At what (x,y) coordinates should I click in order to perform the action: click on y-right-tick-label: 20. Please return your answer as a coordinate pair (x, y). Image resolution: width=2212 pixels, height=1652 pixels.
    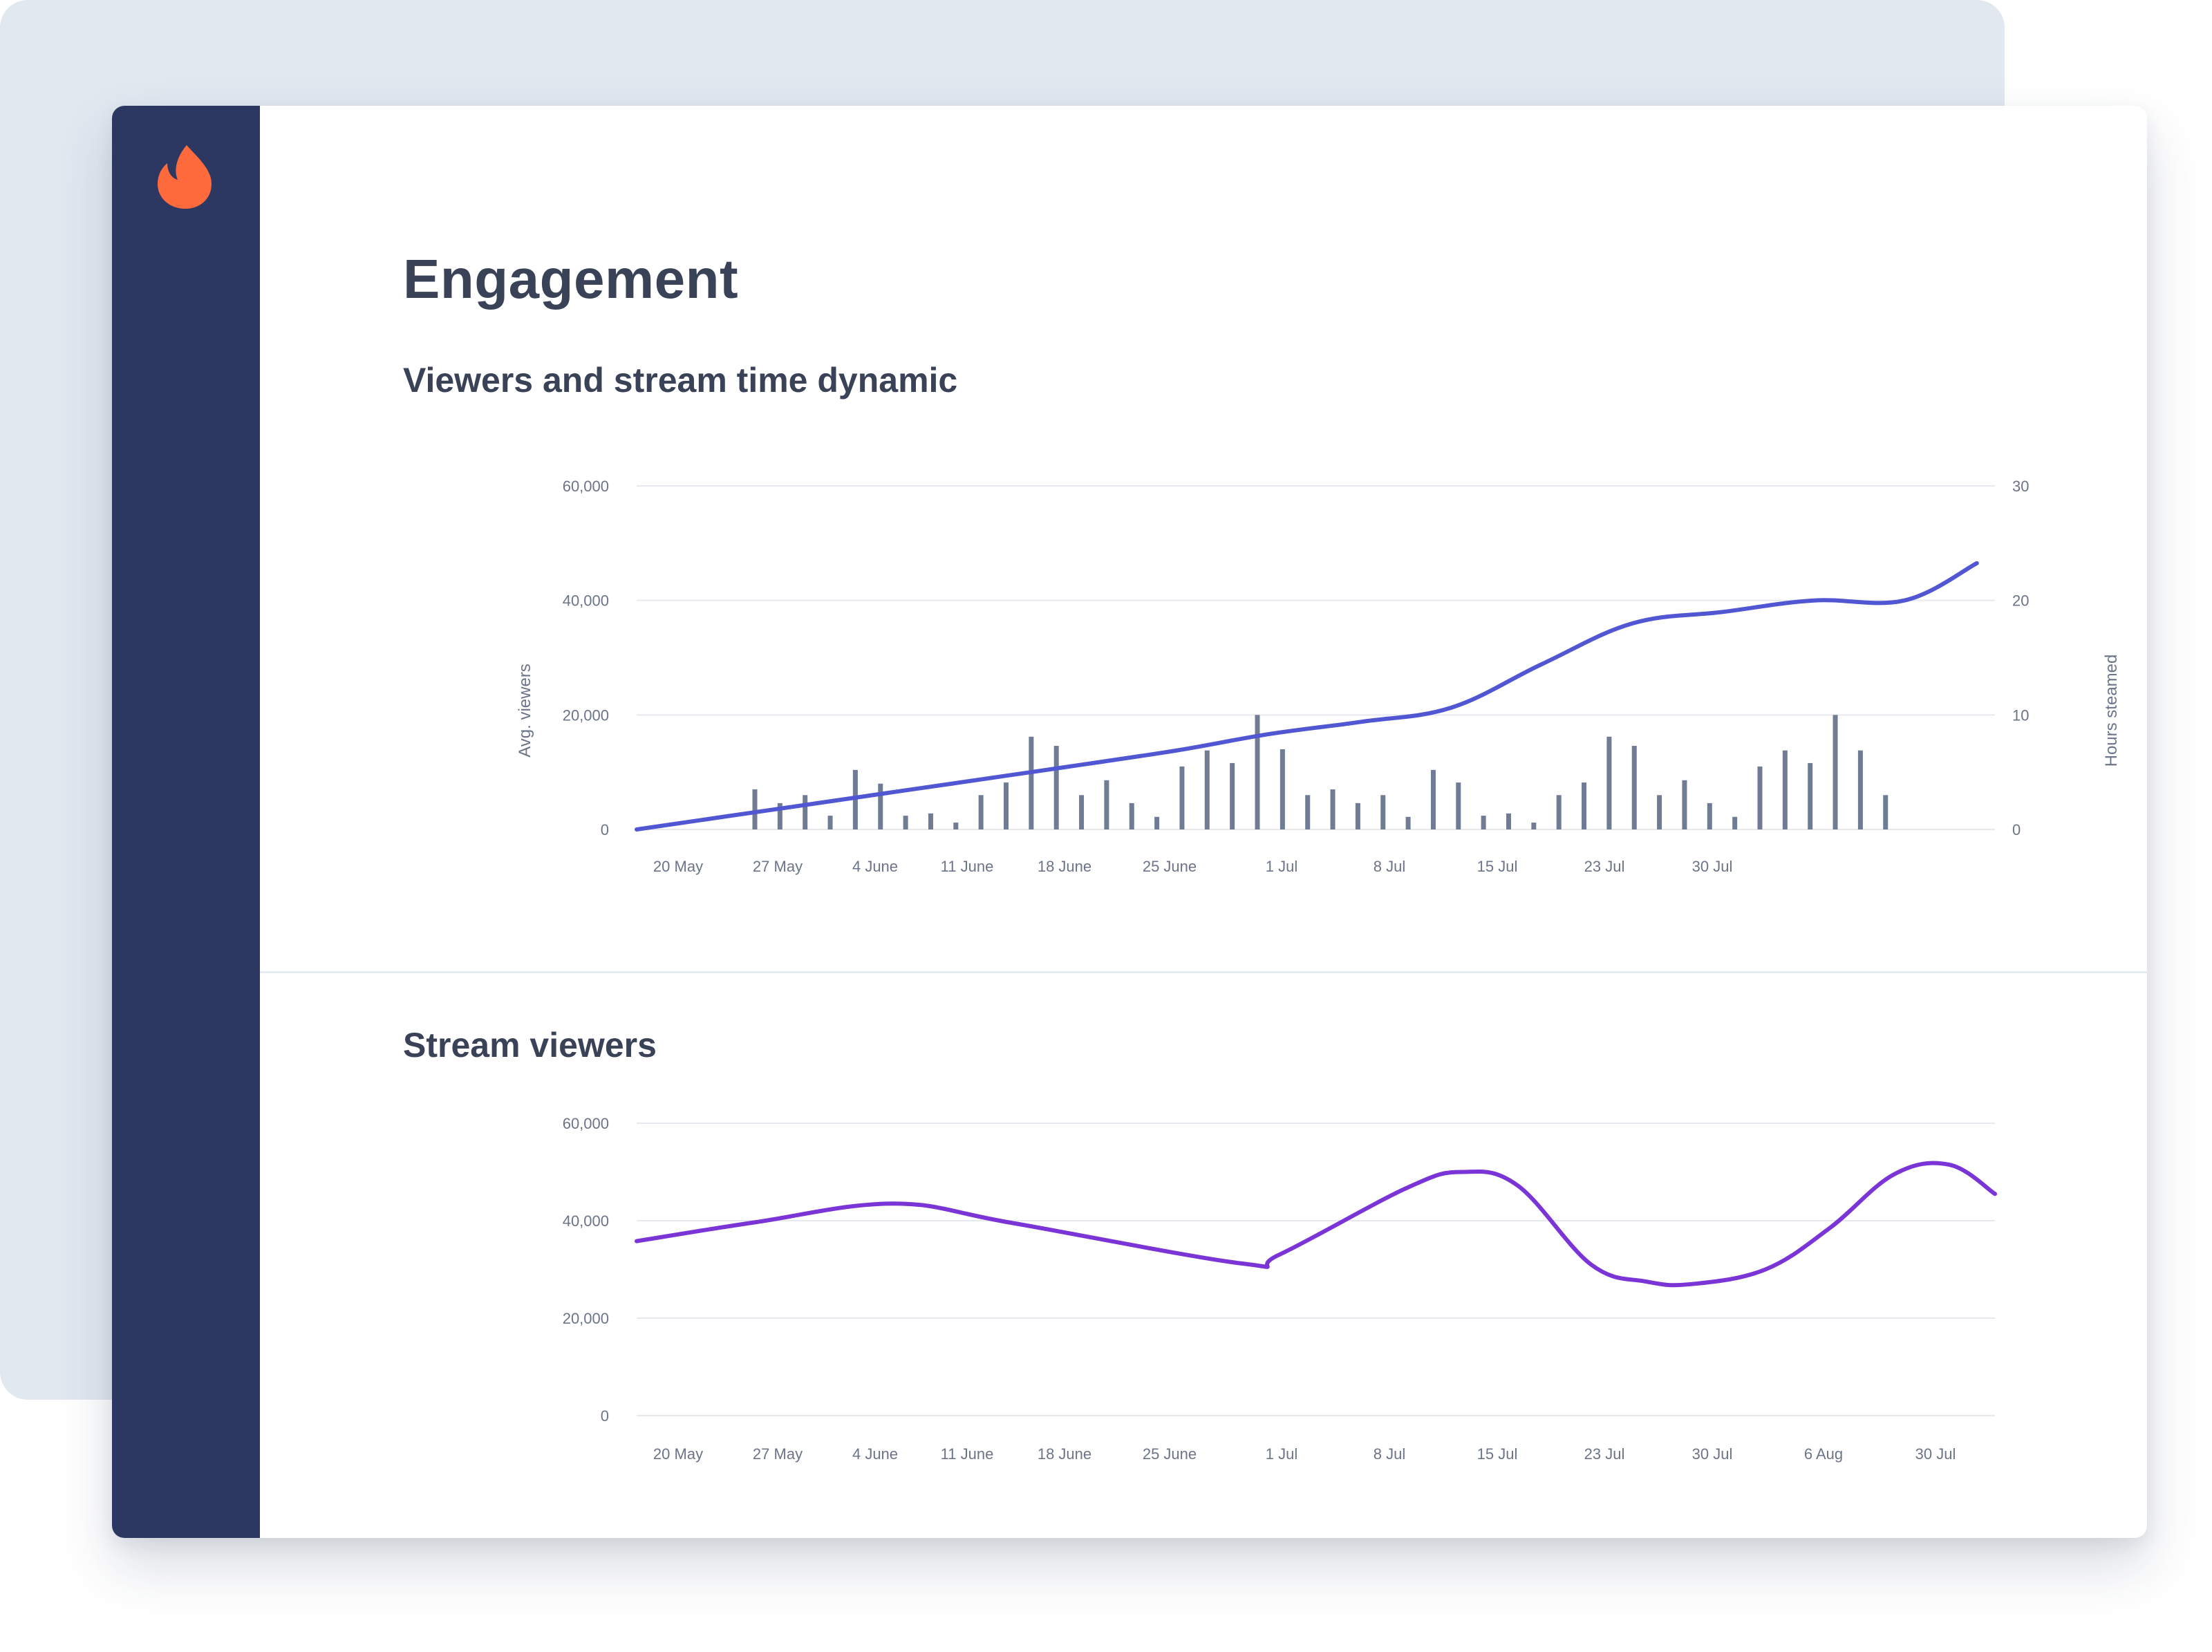
    Looking at the image, I should click on (2021, 601).